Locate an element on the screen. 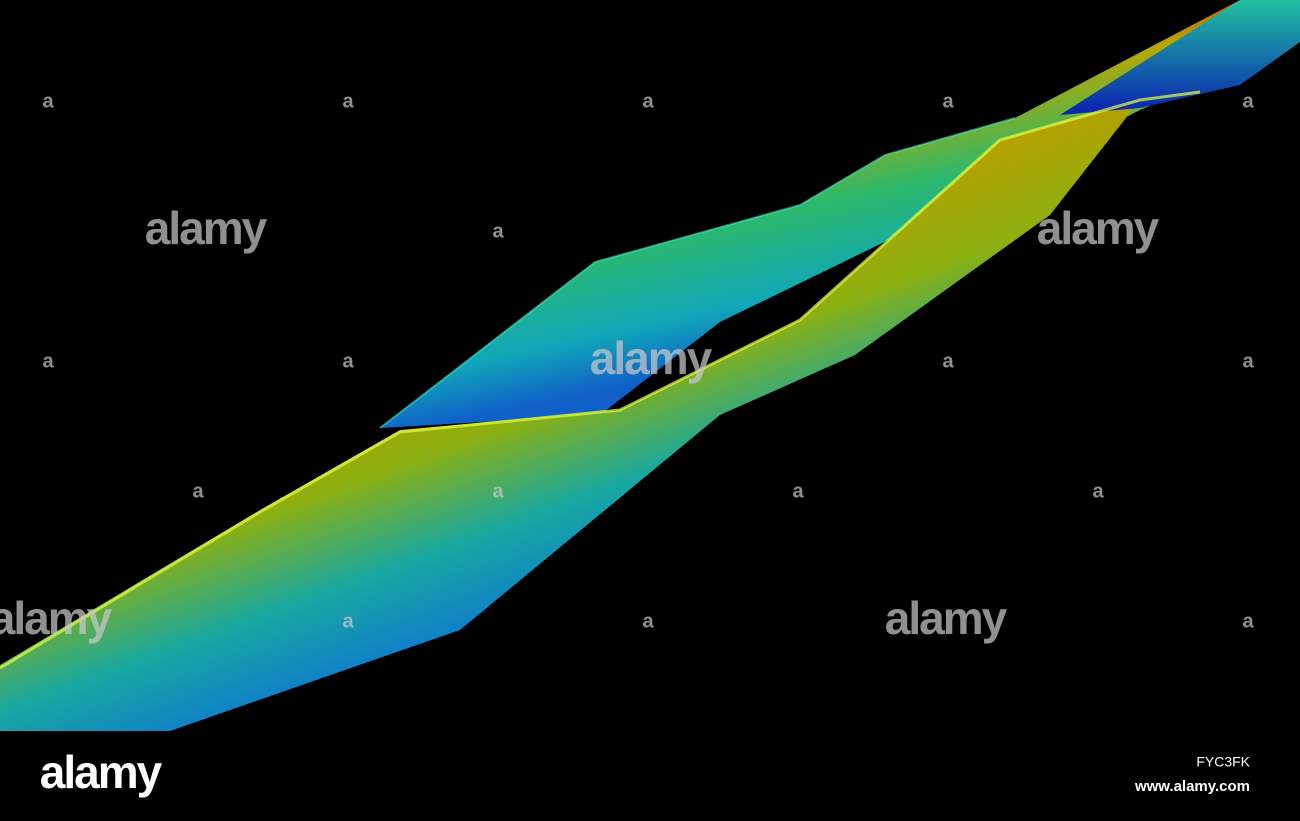 The image size is (1300, 821). image-id: FYC3FK is located at coordinates (1223, 762).